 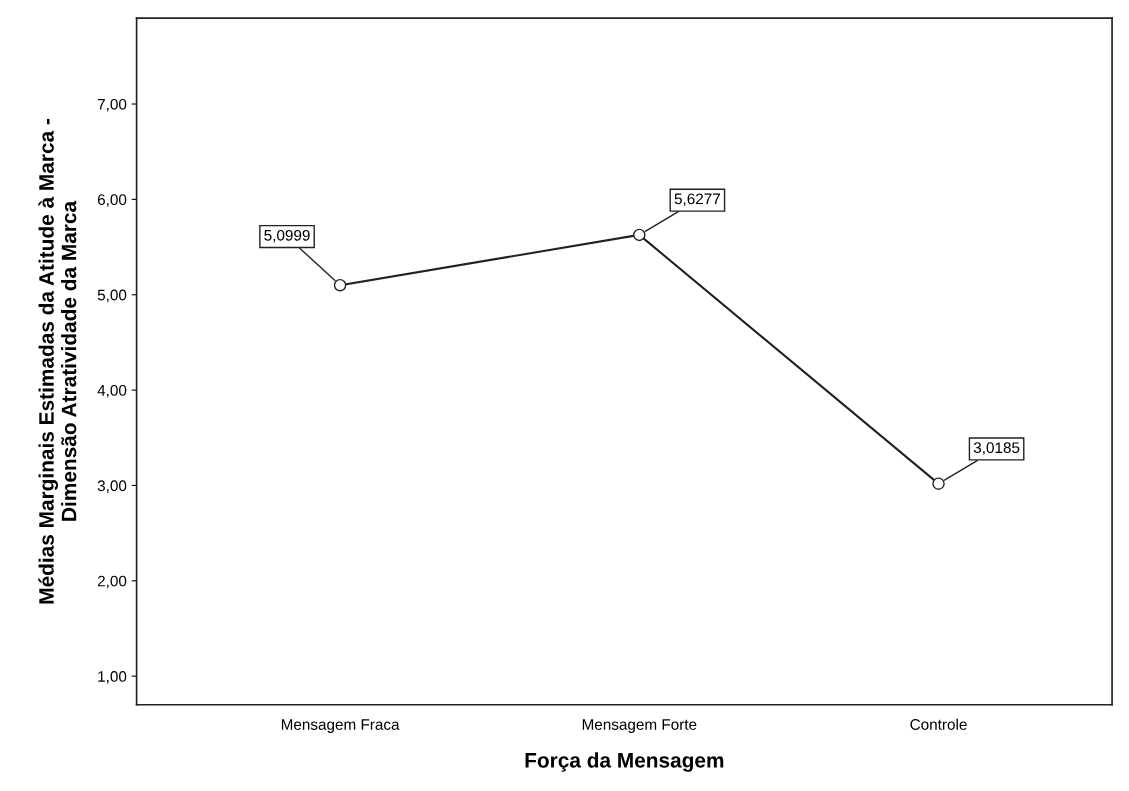 What do you see at coordinates (57, 361) in the screenshot?
I see `y-axis-title: Médias Marginais Estimadas da Atitude à Marca - Dimensão Atratividade da Marca` at bounding box center [57, 361].